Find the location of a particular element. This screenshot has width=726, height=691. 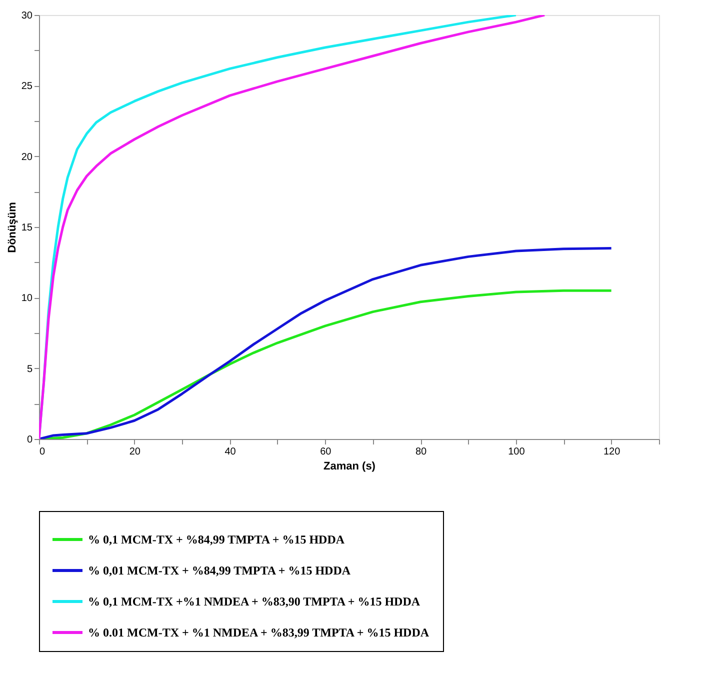

legend-label: % 0,1 MCM-TX + %84,99 TMPTA + %15 HDDA is located at coordinates (216, 539).